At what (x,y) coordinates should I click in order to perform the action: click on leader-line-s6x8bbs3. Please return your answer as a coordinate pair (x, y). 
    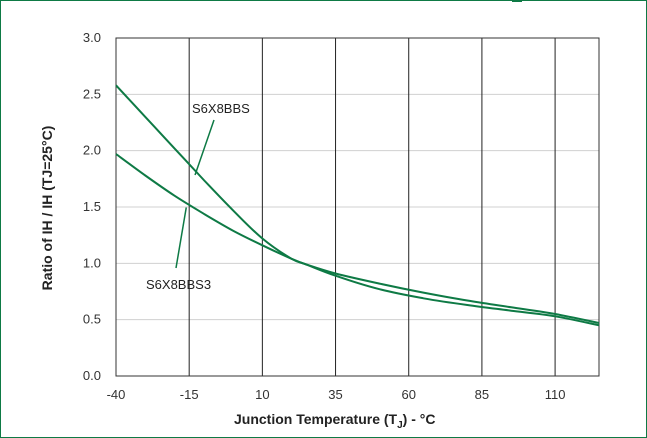
    Looking at the image, I should click on (181, 238).